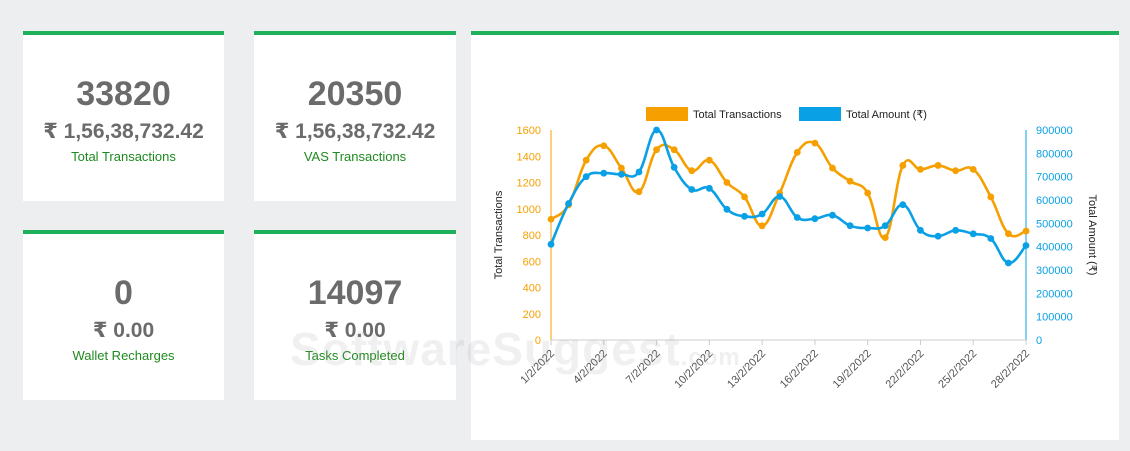 This screenshot has width=1130, height=451. What do you see at coordinates (788, 190) in the screenshot?
I see `series-line-total-transactions` at bounding box center [788, 190].